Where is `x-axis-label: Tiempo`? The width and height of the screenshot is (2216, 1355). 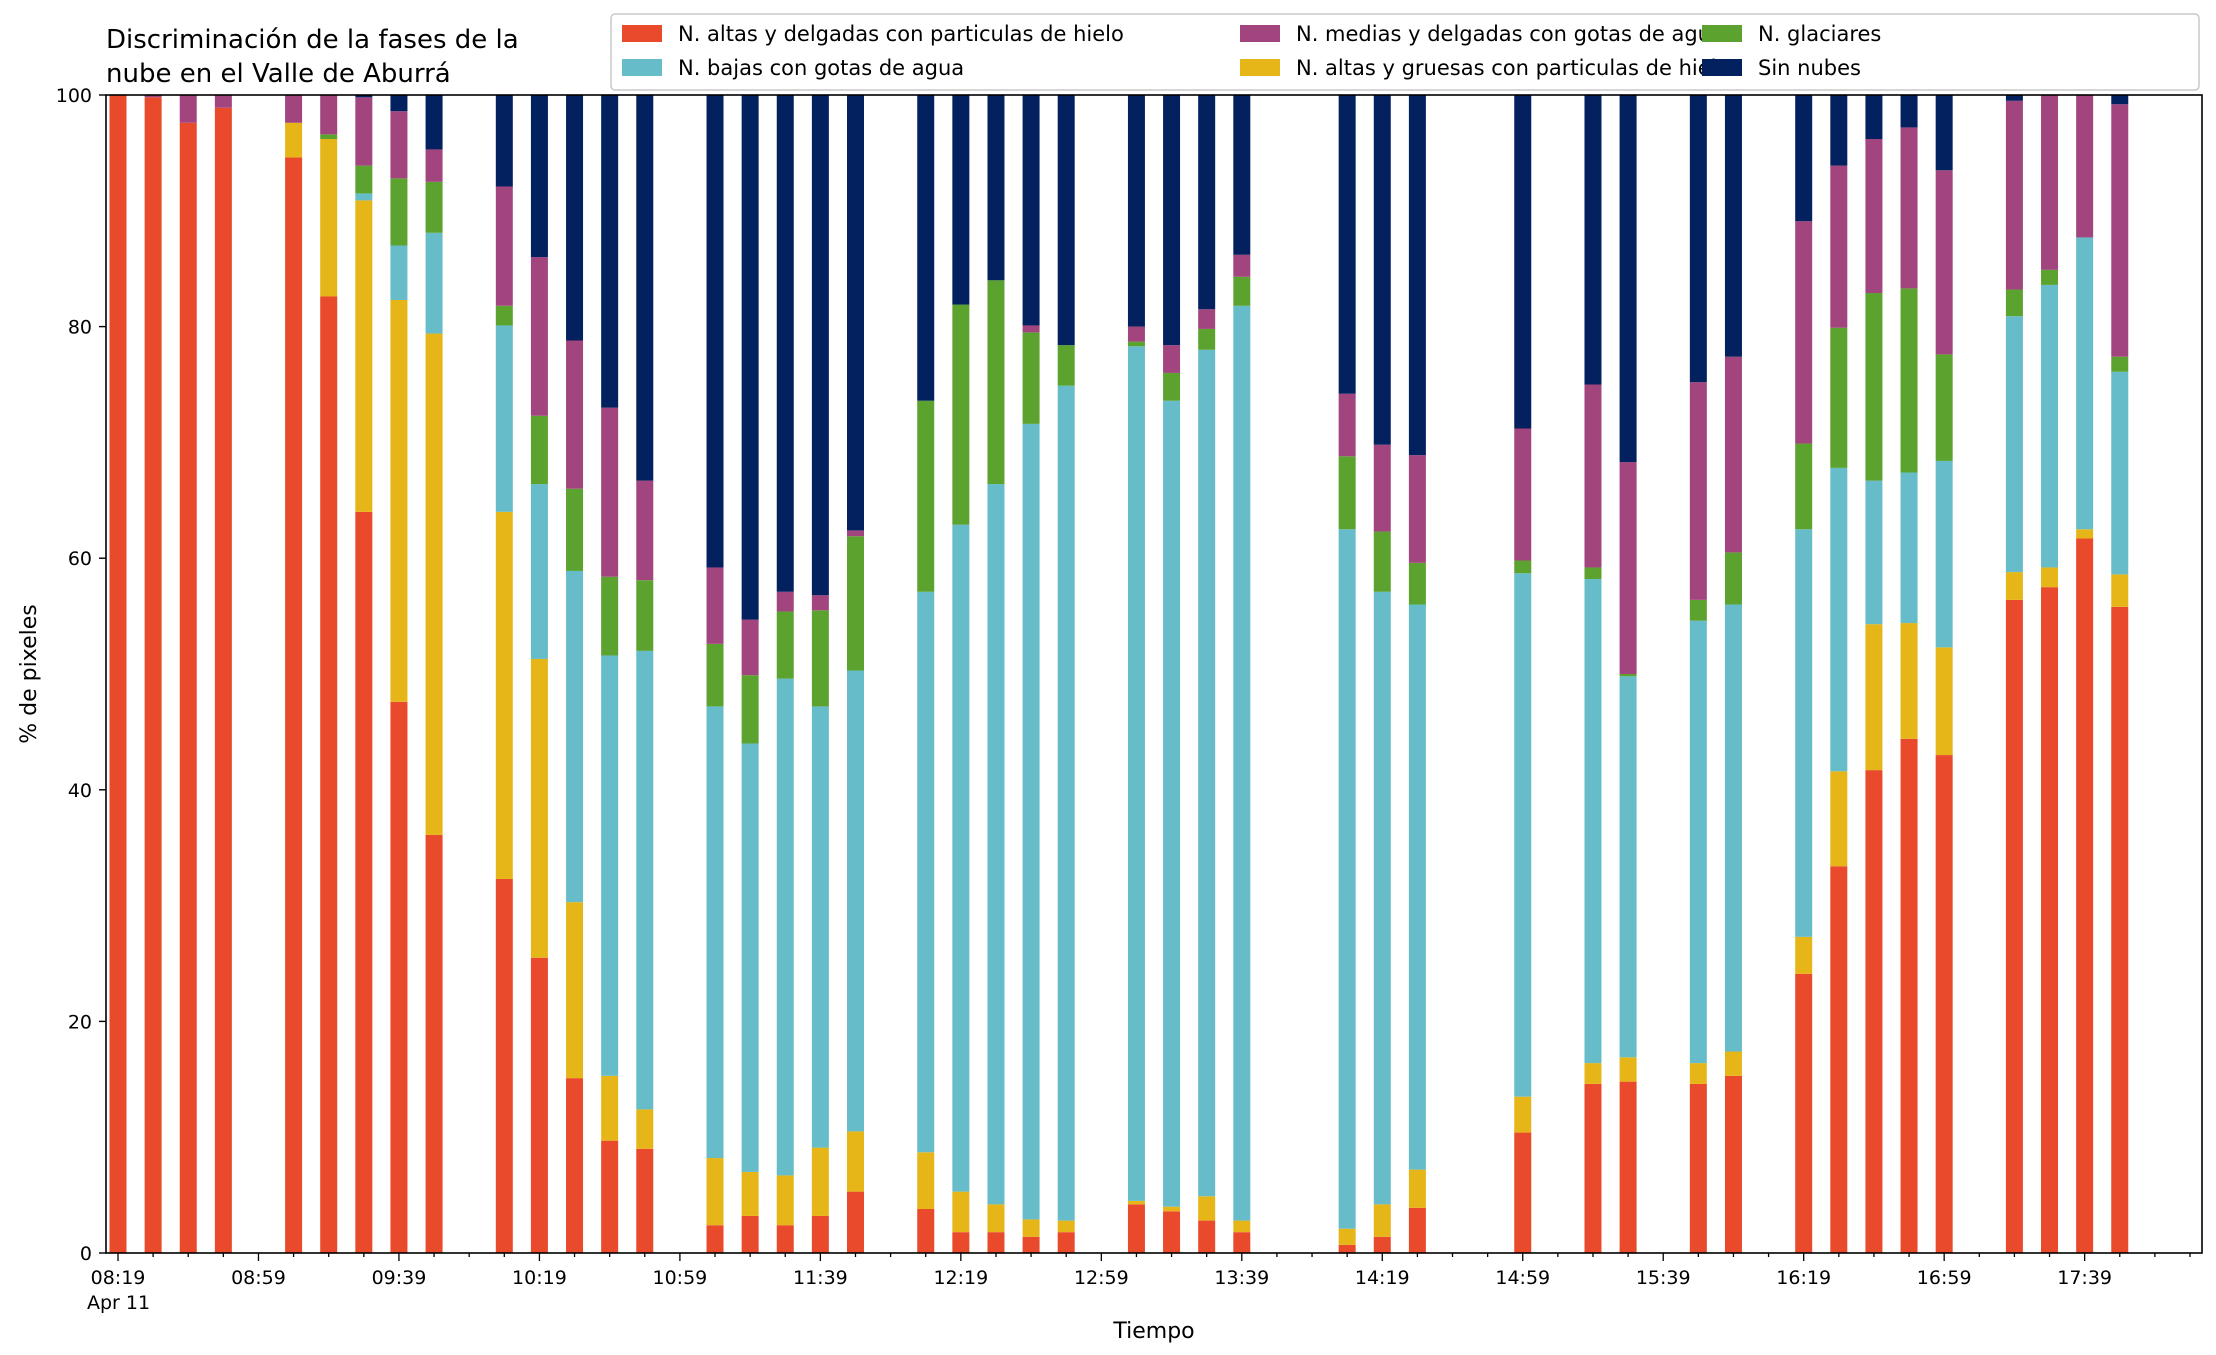 x-axis-label: Tiempo is located at coordinates (1153, 1331).